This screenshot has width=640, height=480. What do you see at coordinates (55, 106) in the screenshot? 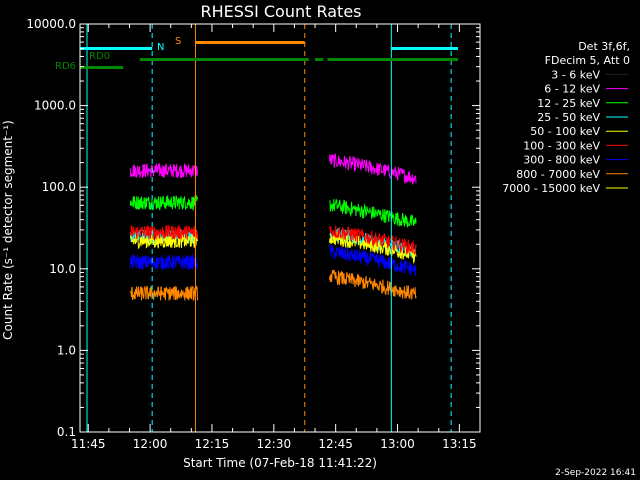
I see `y-tick-label-1: 1000.0` at bounding box center [55, 106].